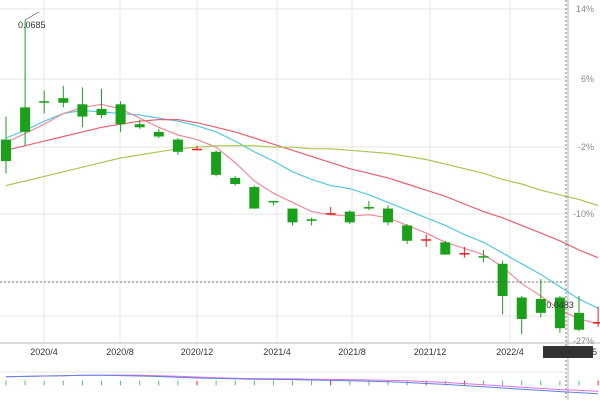 The width and height of the screenshot is (600, 400). What do you see at coordinates (32, 16) in the screenshot?
I see `max-annotation-leader` at bounding box center [32, 16].